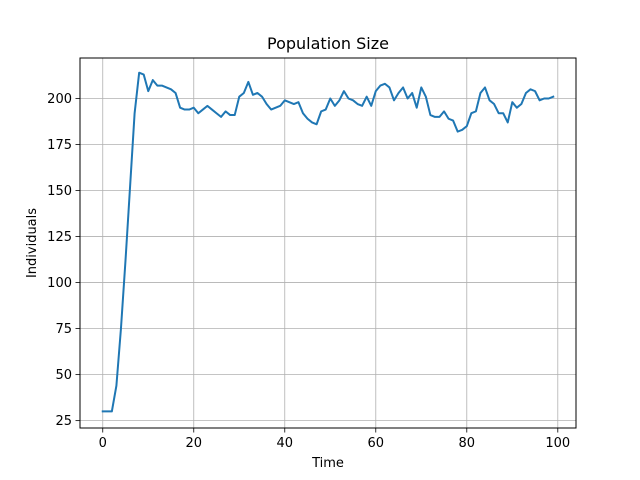 The width and height of the screenshot is (640, 480). Describe the element at coordinates (467, 443) in the screenshot. I see `x-tick-label: 80` at that location.